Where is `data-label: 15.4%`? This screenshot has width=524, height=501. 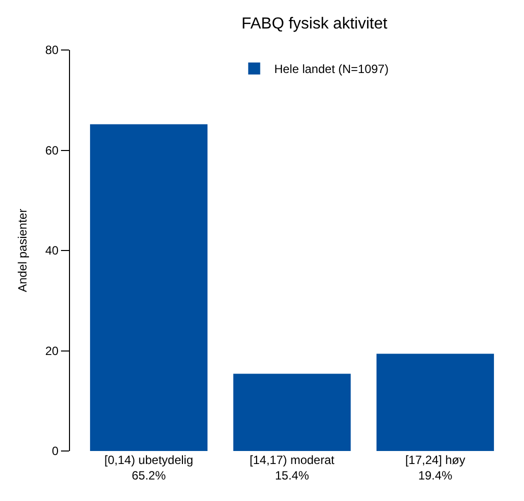 data-label: 15.4% is located at coordinates (292, 475).